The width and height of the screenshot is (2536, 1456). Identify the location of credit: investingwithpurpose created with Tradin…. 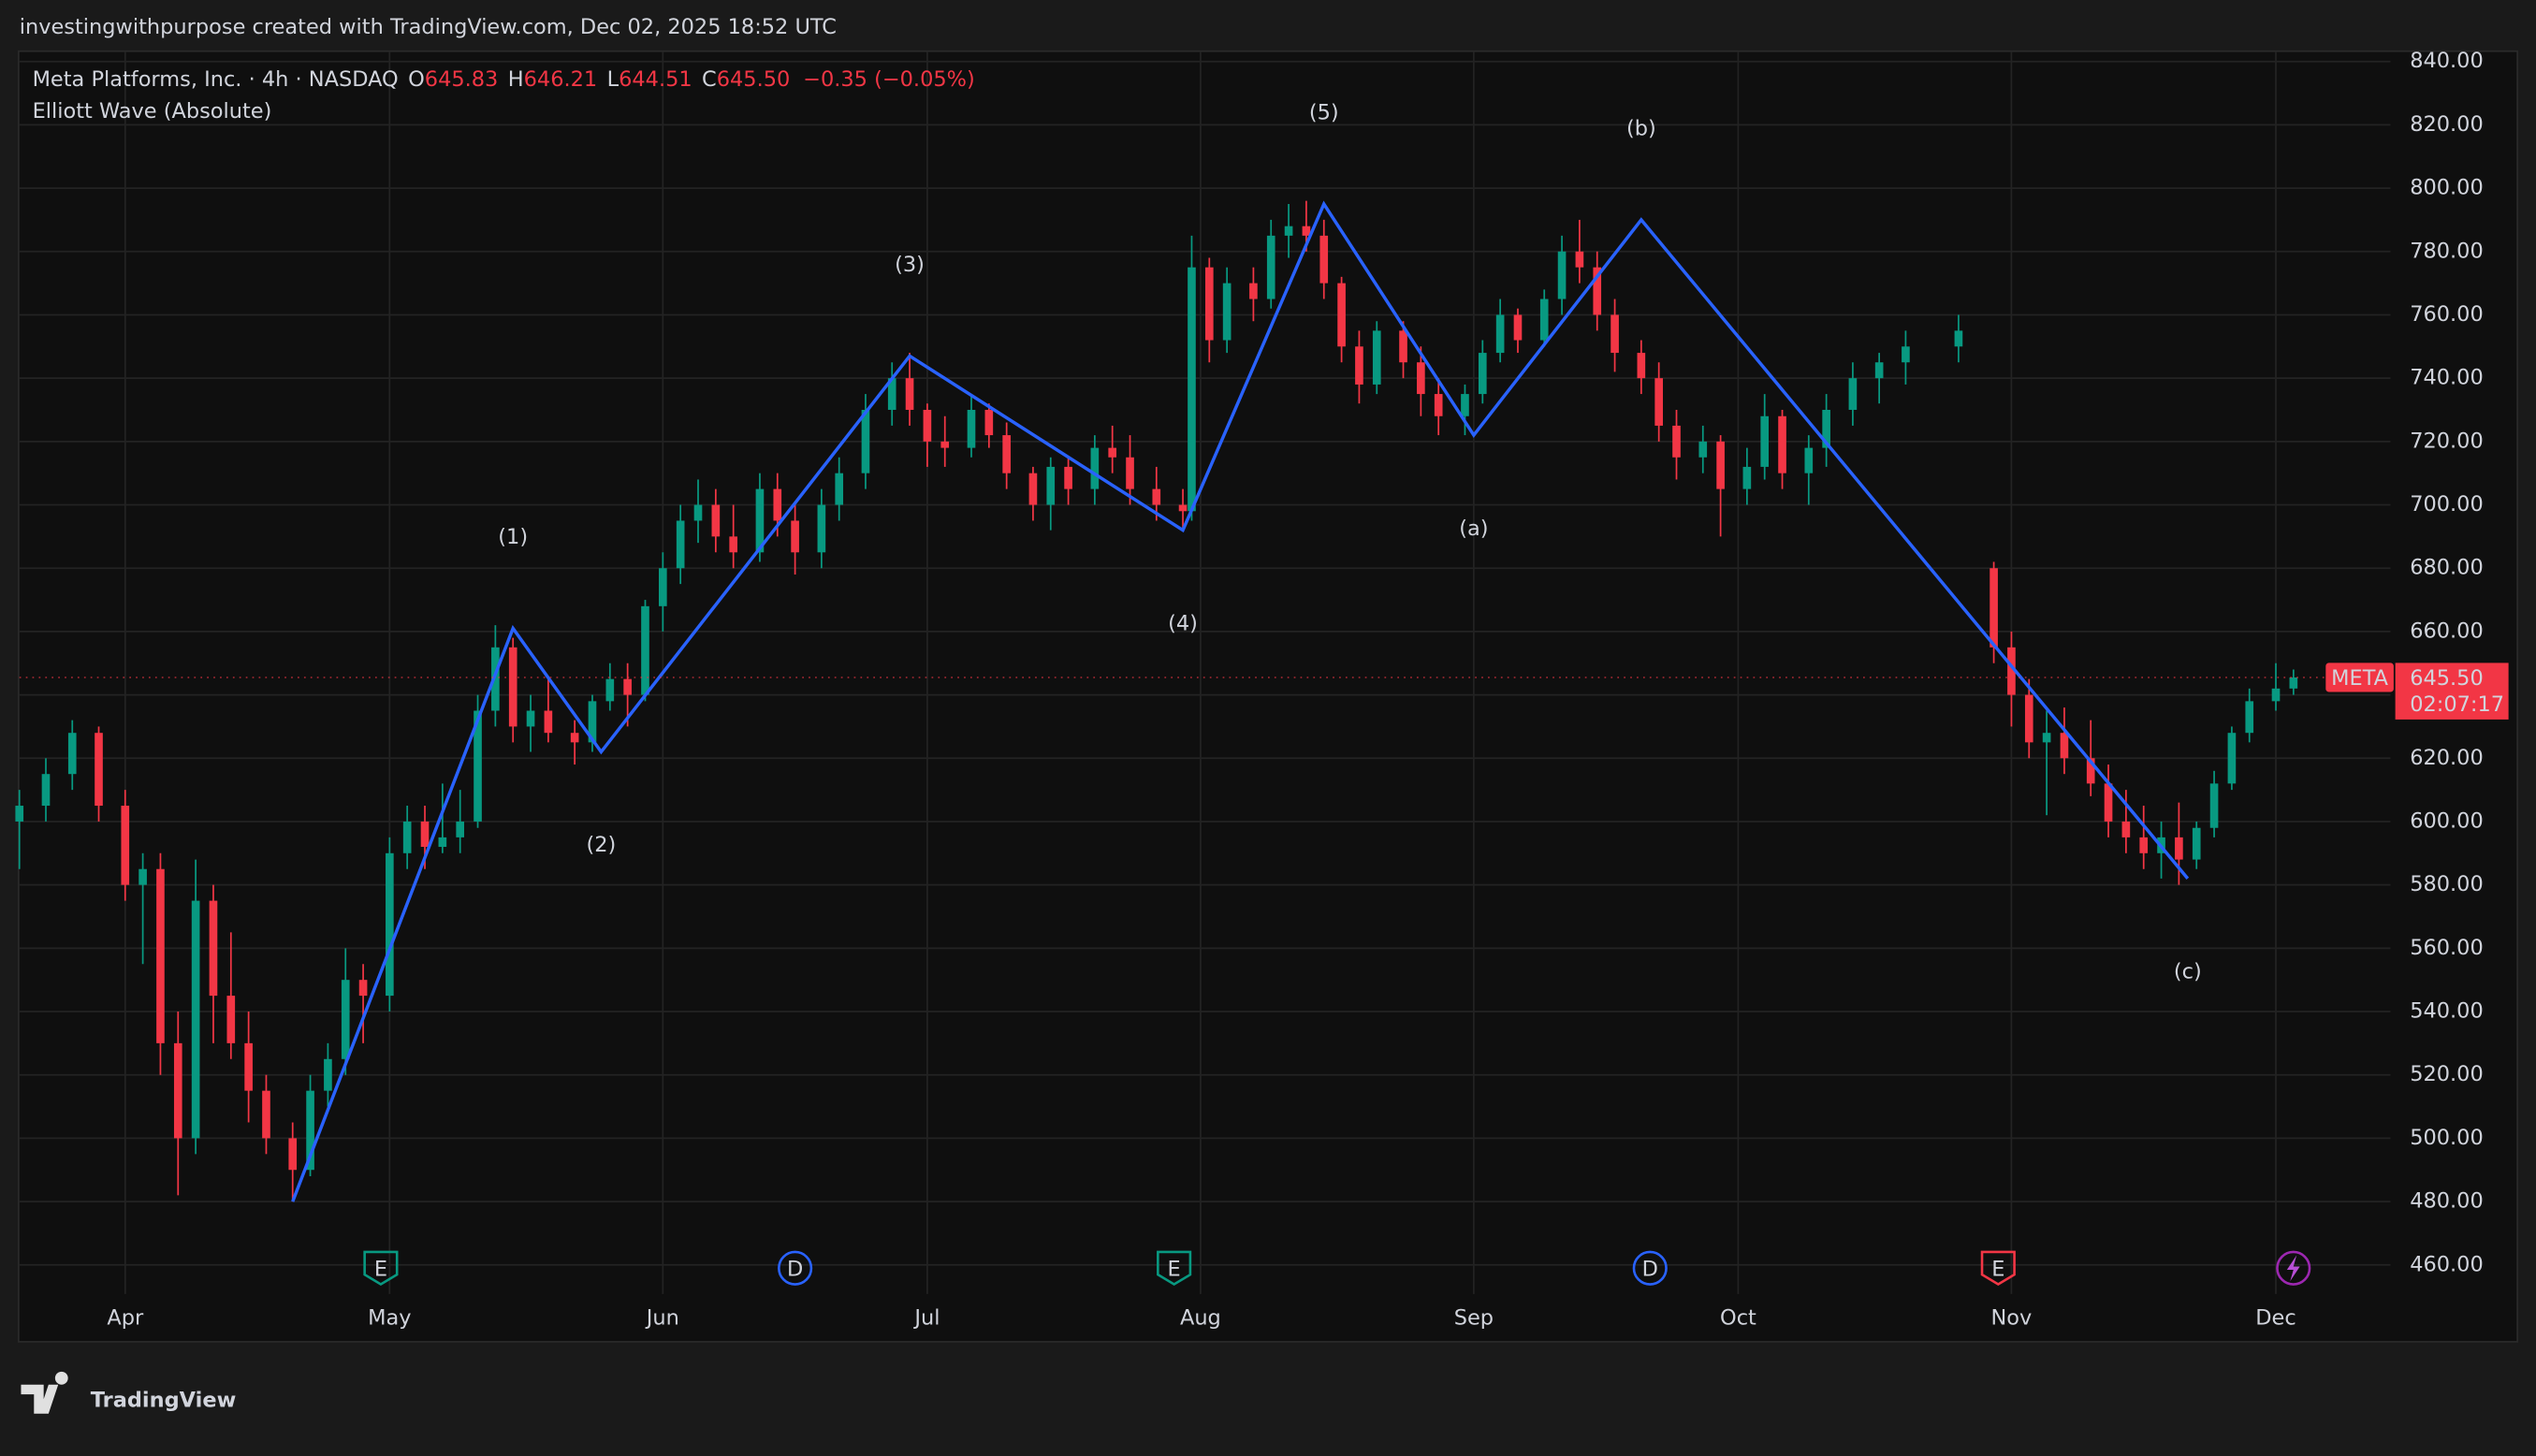
(428, 27).